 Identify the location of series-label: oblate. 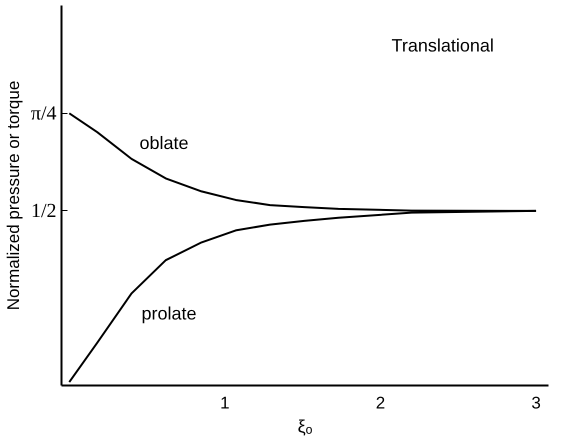
(164, 142).